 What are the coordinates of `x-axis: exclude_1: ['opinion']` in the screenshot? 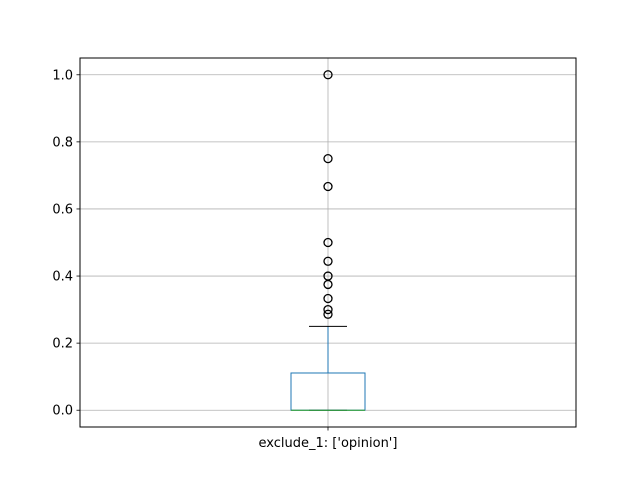 It's located at (328, 439).